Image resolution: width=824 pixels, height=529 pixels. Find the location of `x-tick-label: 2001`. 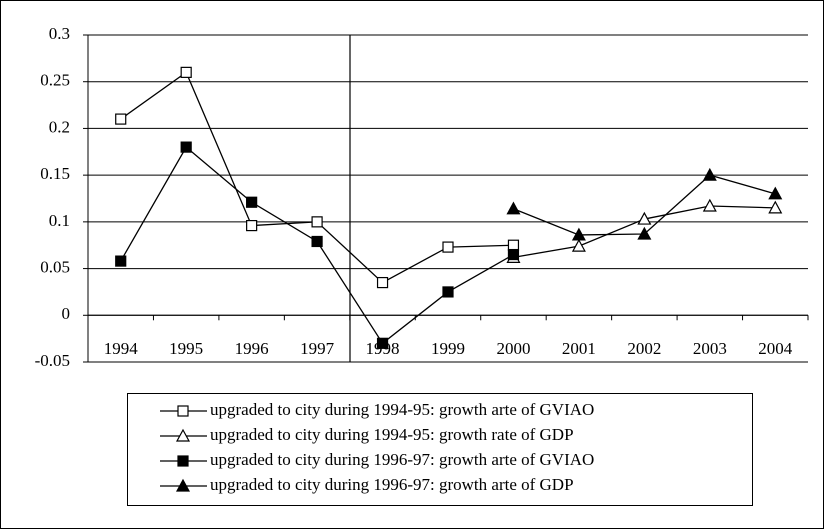

x-tick-label: 2001 is located at coordinates (579, 348).